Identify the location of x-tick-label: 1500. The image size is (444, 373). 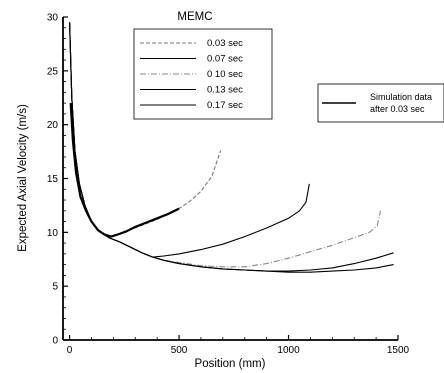
(398, 350).